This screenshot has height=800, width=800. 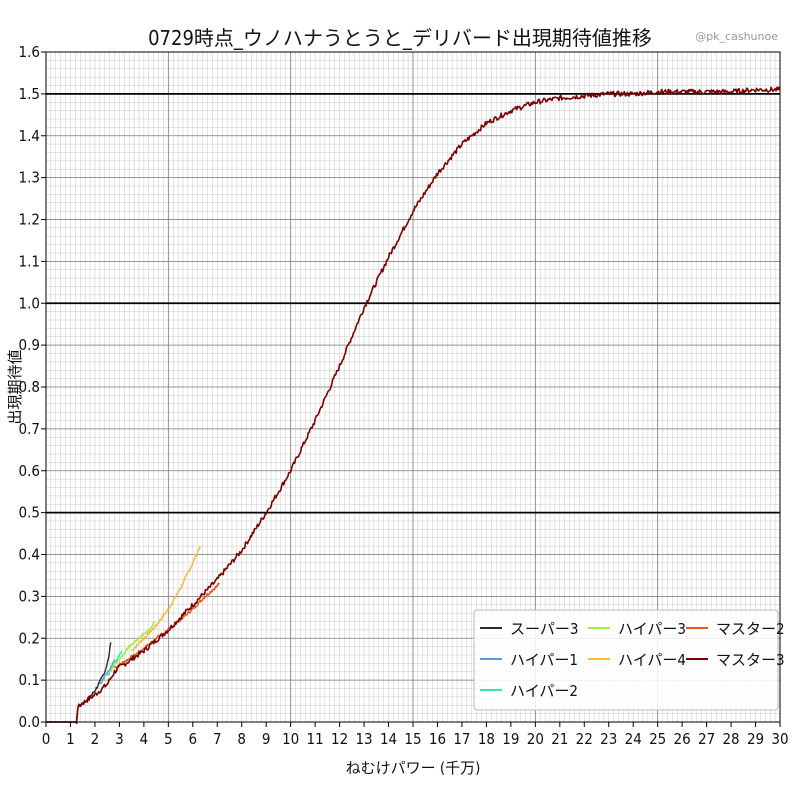 What do you see at coordinates (363, 739) in the screenshot?
I see `x-tick-label: 13` at bounding box center [363, 739].